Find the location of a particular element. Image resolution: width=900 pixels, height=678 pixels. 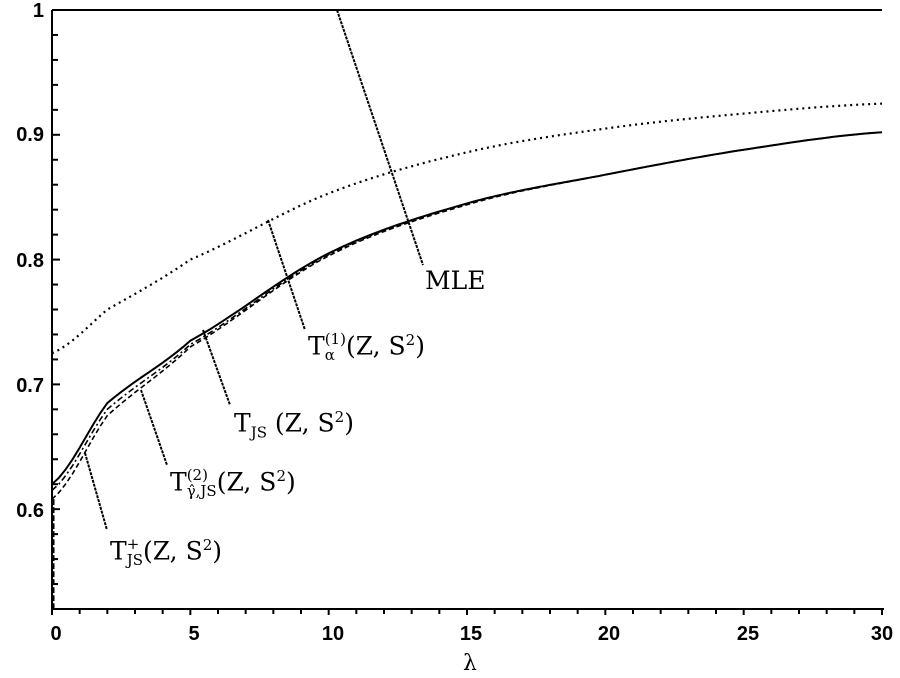

x-tick-label: 20 is located at coordinates (609, 634).